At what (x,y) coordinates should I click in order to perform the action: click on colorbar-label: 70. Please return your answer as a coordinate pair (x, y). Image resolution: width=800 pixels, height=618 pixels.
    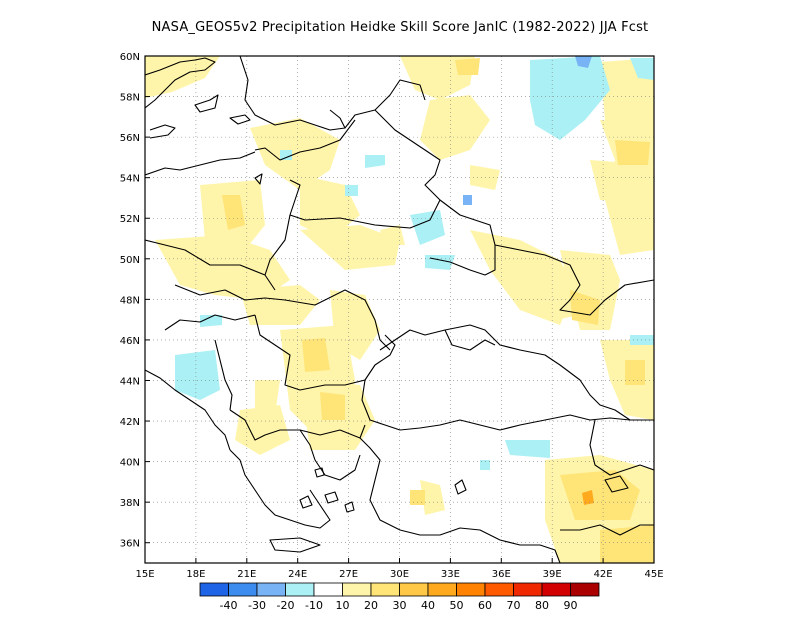
    Looking at the image, I should click on (514, 605).